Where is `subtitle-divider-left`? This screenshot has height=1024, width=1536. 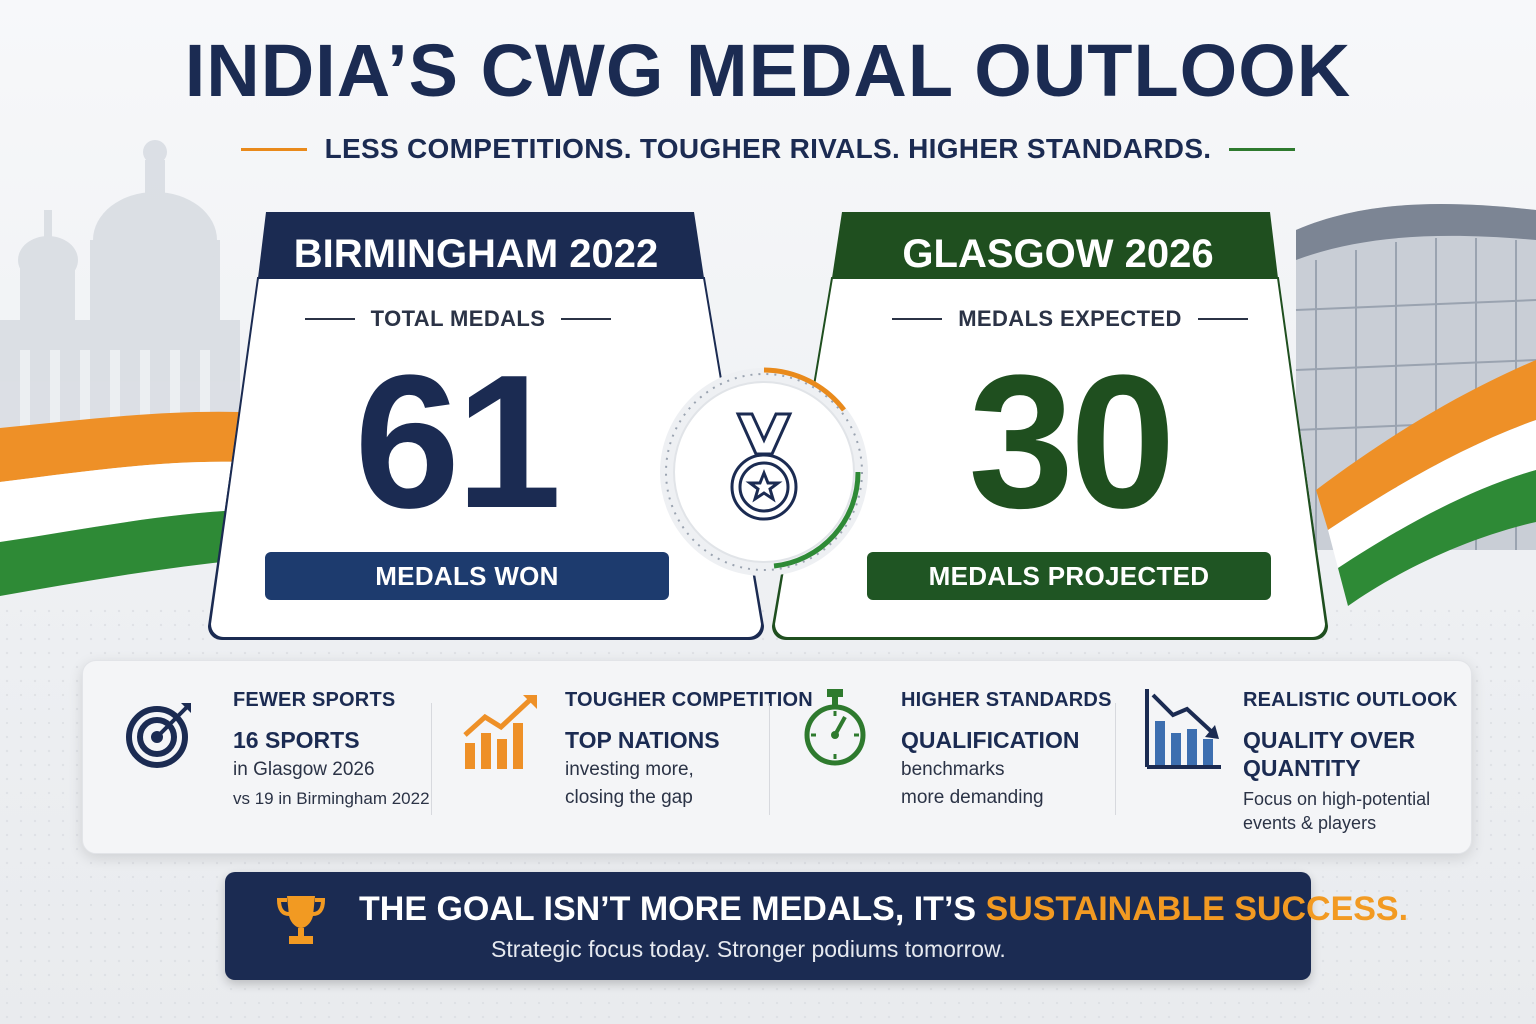 subtitle-divider-left is located at coordinates (273, 149).